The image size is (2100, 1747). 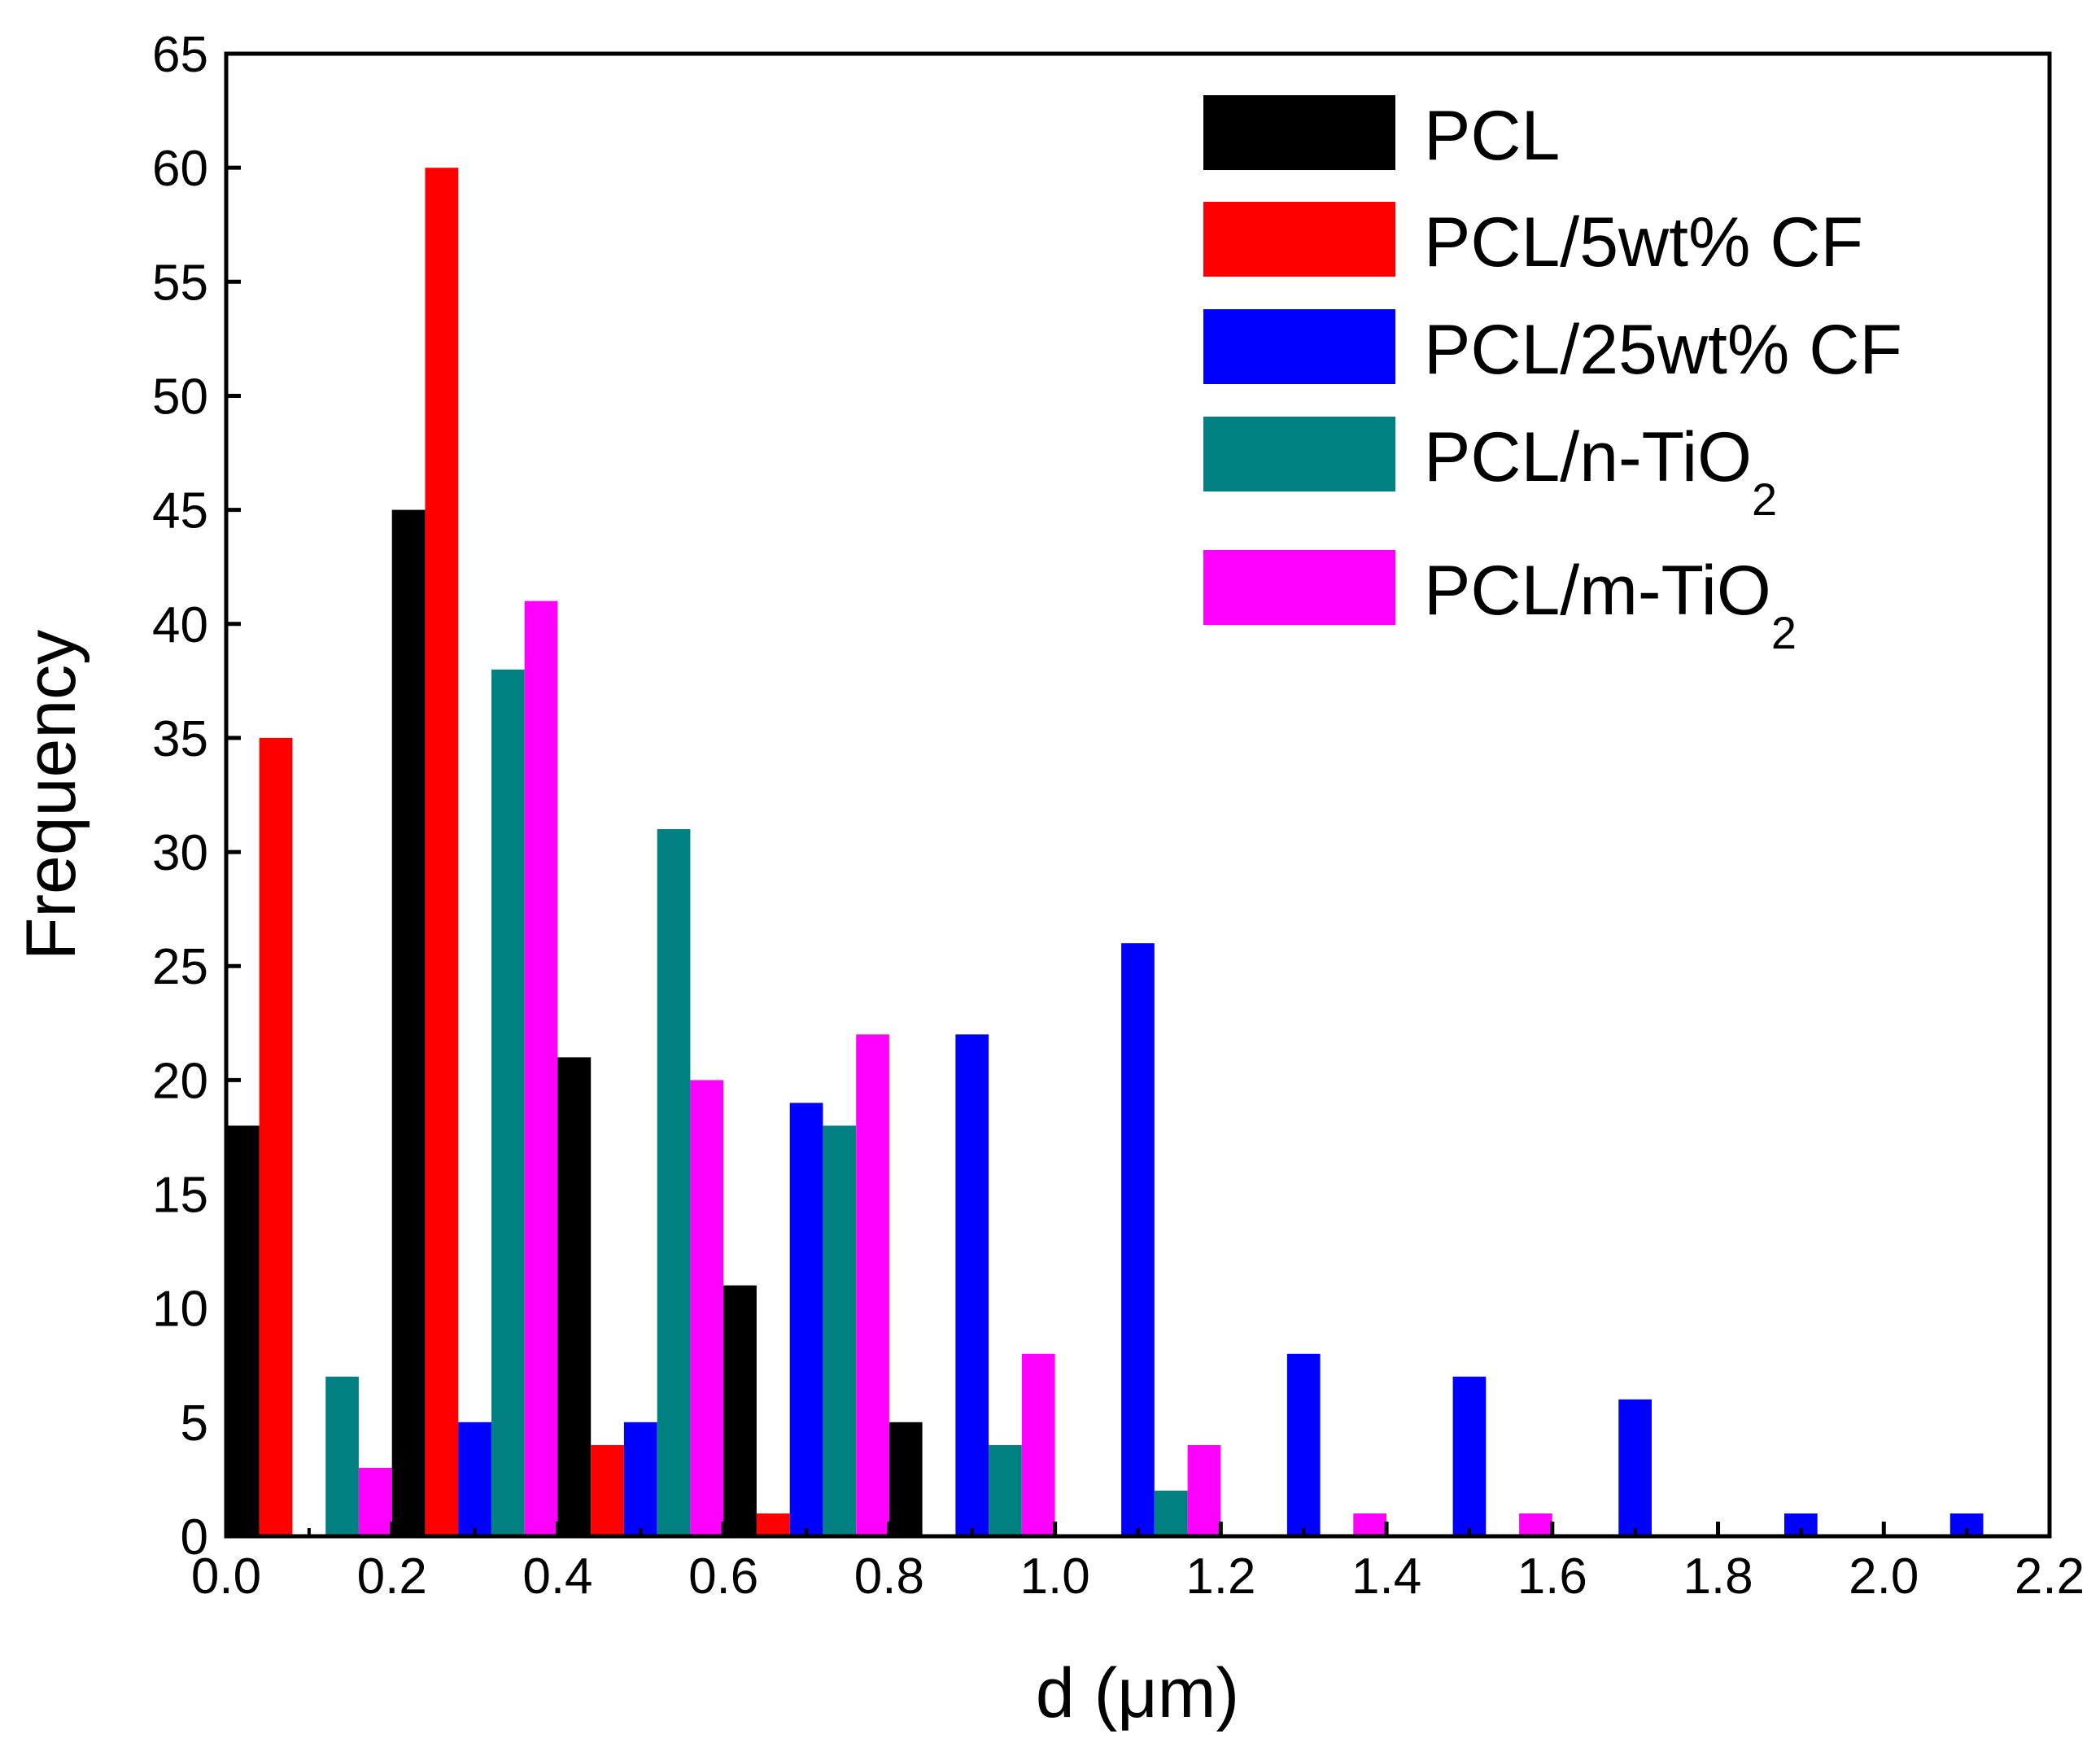 I want to click on y-tick-label: 15, so click(x=180, y=1196).